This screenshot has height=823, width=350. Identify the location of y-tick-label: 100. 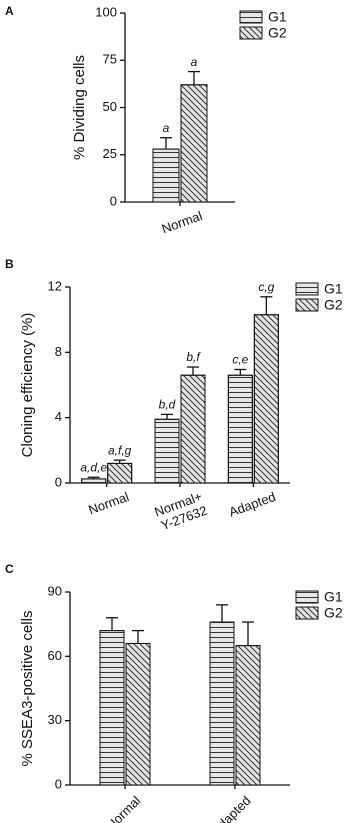
(106, 11).